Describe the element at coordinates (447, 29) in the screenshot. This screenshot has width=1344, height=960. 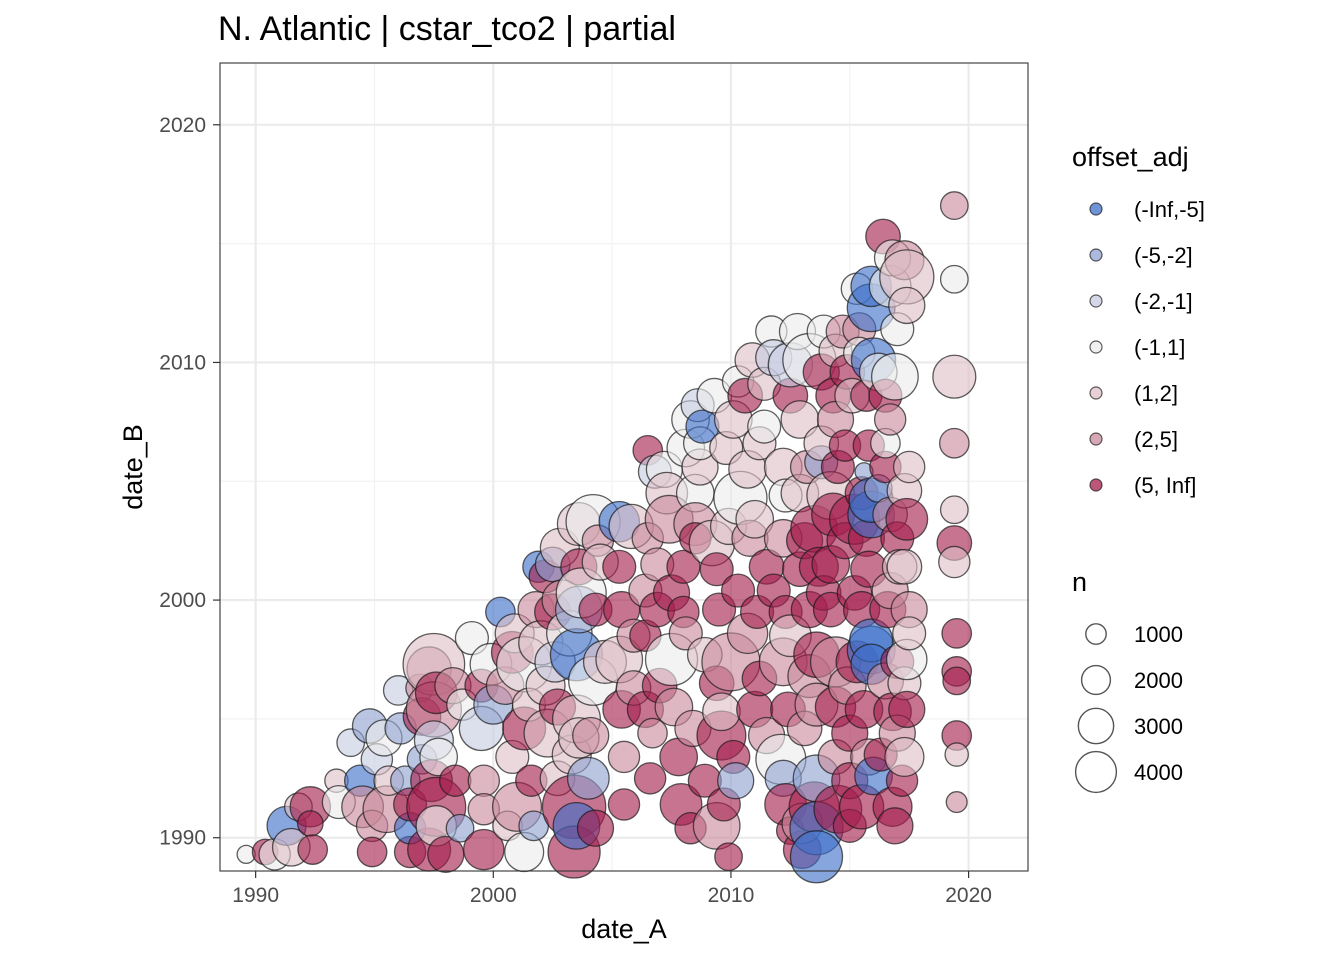
I see `chart-title: N. Atlantic | cstar_tco2 | partial` at that location.